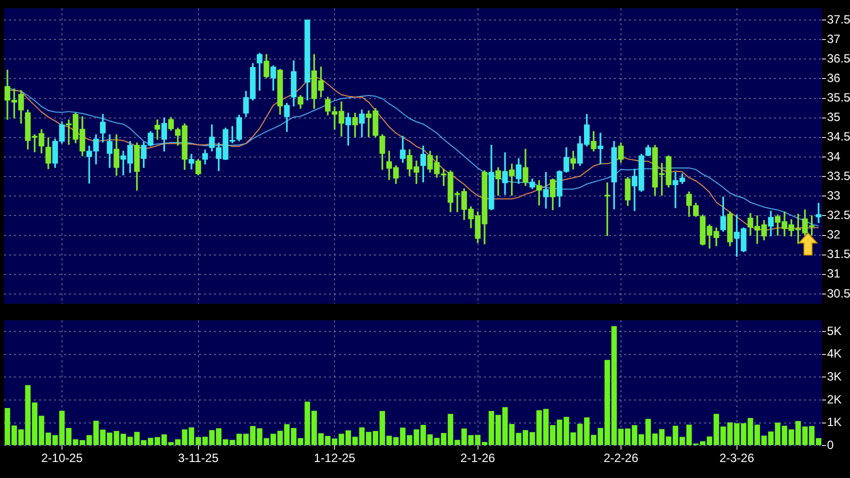 The width and height of the screenshot is (850, 478). I want to click on x-tick-label: 2-10-25, so click(62, 458).